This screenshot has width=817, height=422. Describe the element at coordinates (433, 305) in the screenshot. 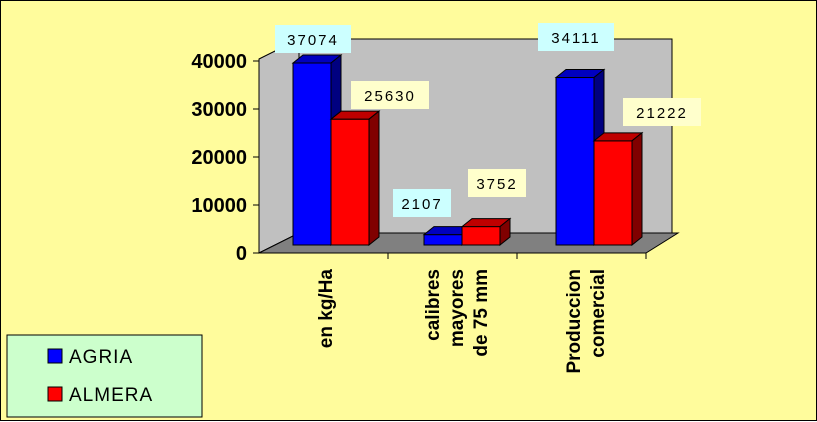

I see `x-category-label: calibres` at that location.